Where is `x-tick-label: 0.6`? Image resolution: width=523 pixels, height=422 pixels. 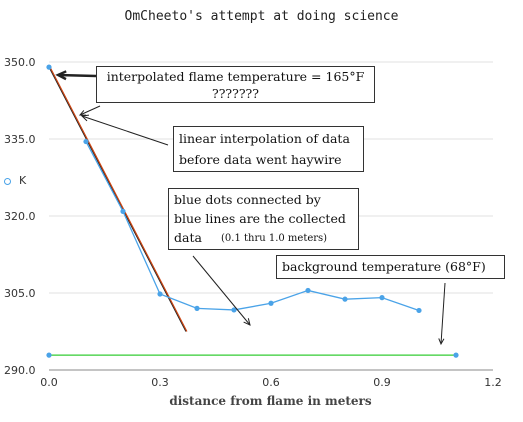
x-tick-label: 0.6 is located at coordinates (271, 382).